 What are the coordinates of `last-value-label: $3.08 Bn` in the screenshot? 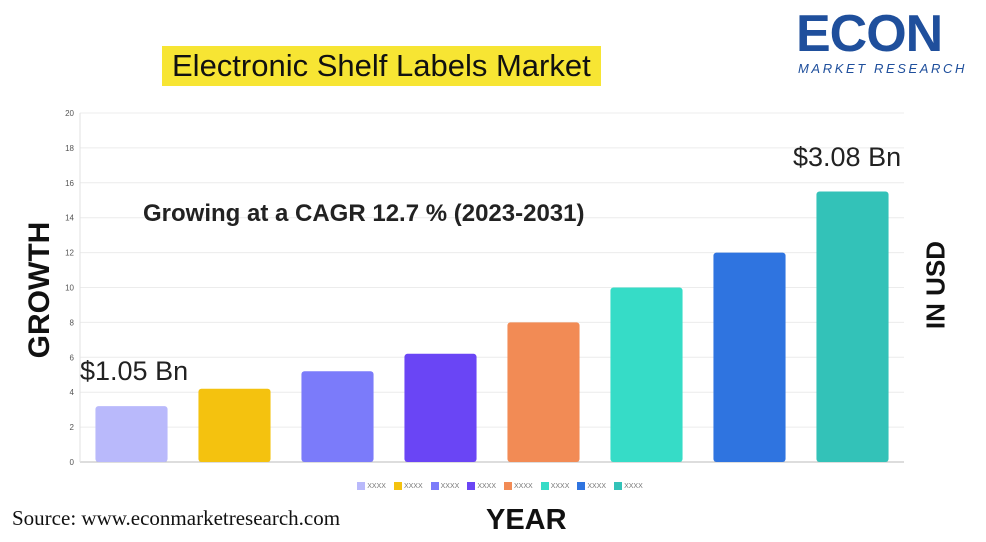 It's located at (847, 157).